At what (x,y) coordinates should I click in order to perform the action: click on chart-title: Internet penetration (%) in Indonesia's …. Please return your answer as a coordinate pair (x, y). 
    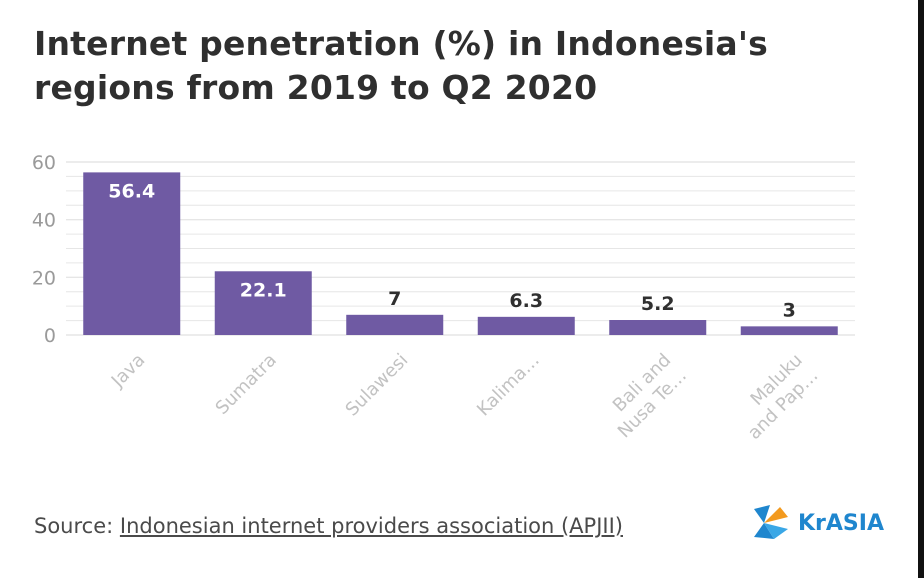
    Looking at the image, I should click on (401, 65).